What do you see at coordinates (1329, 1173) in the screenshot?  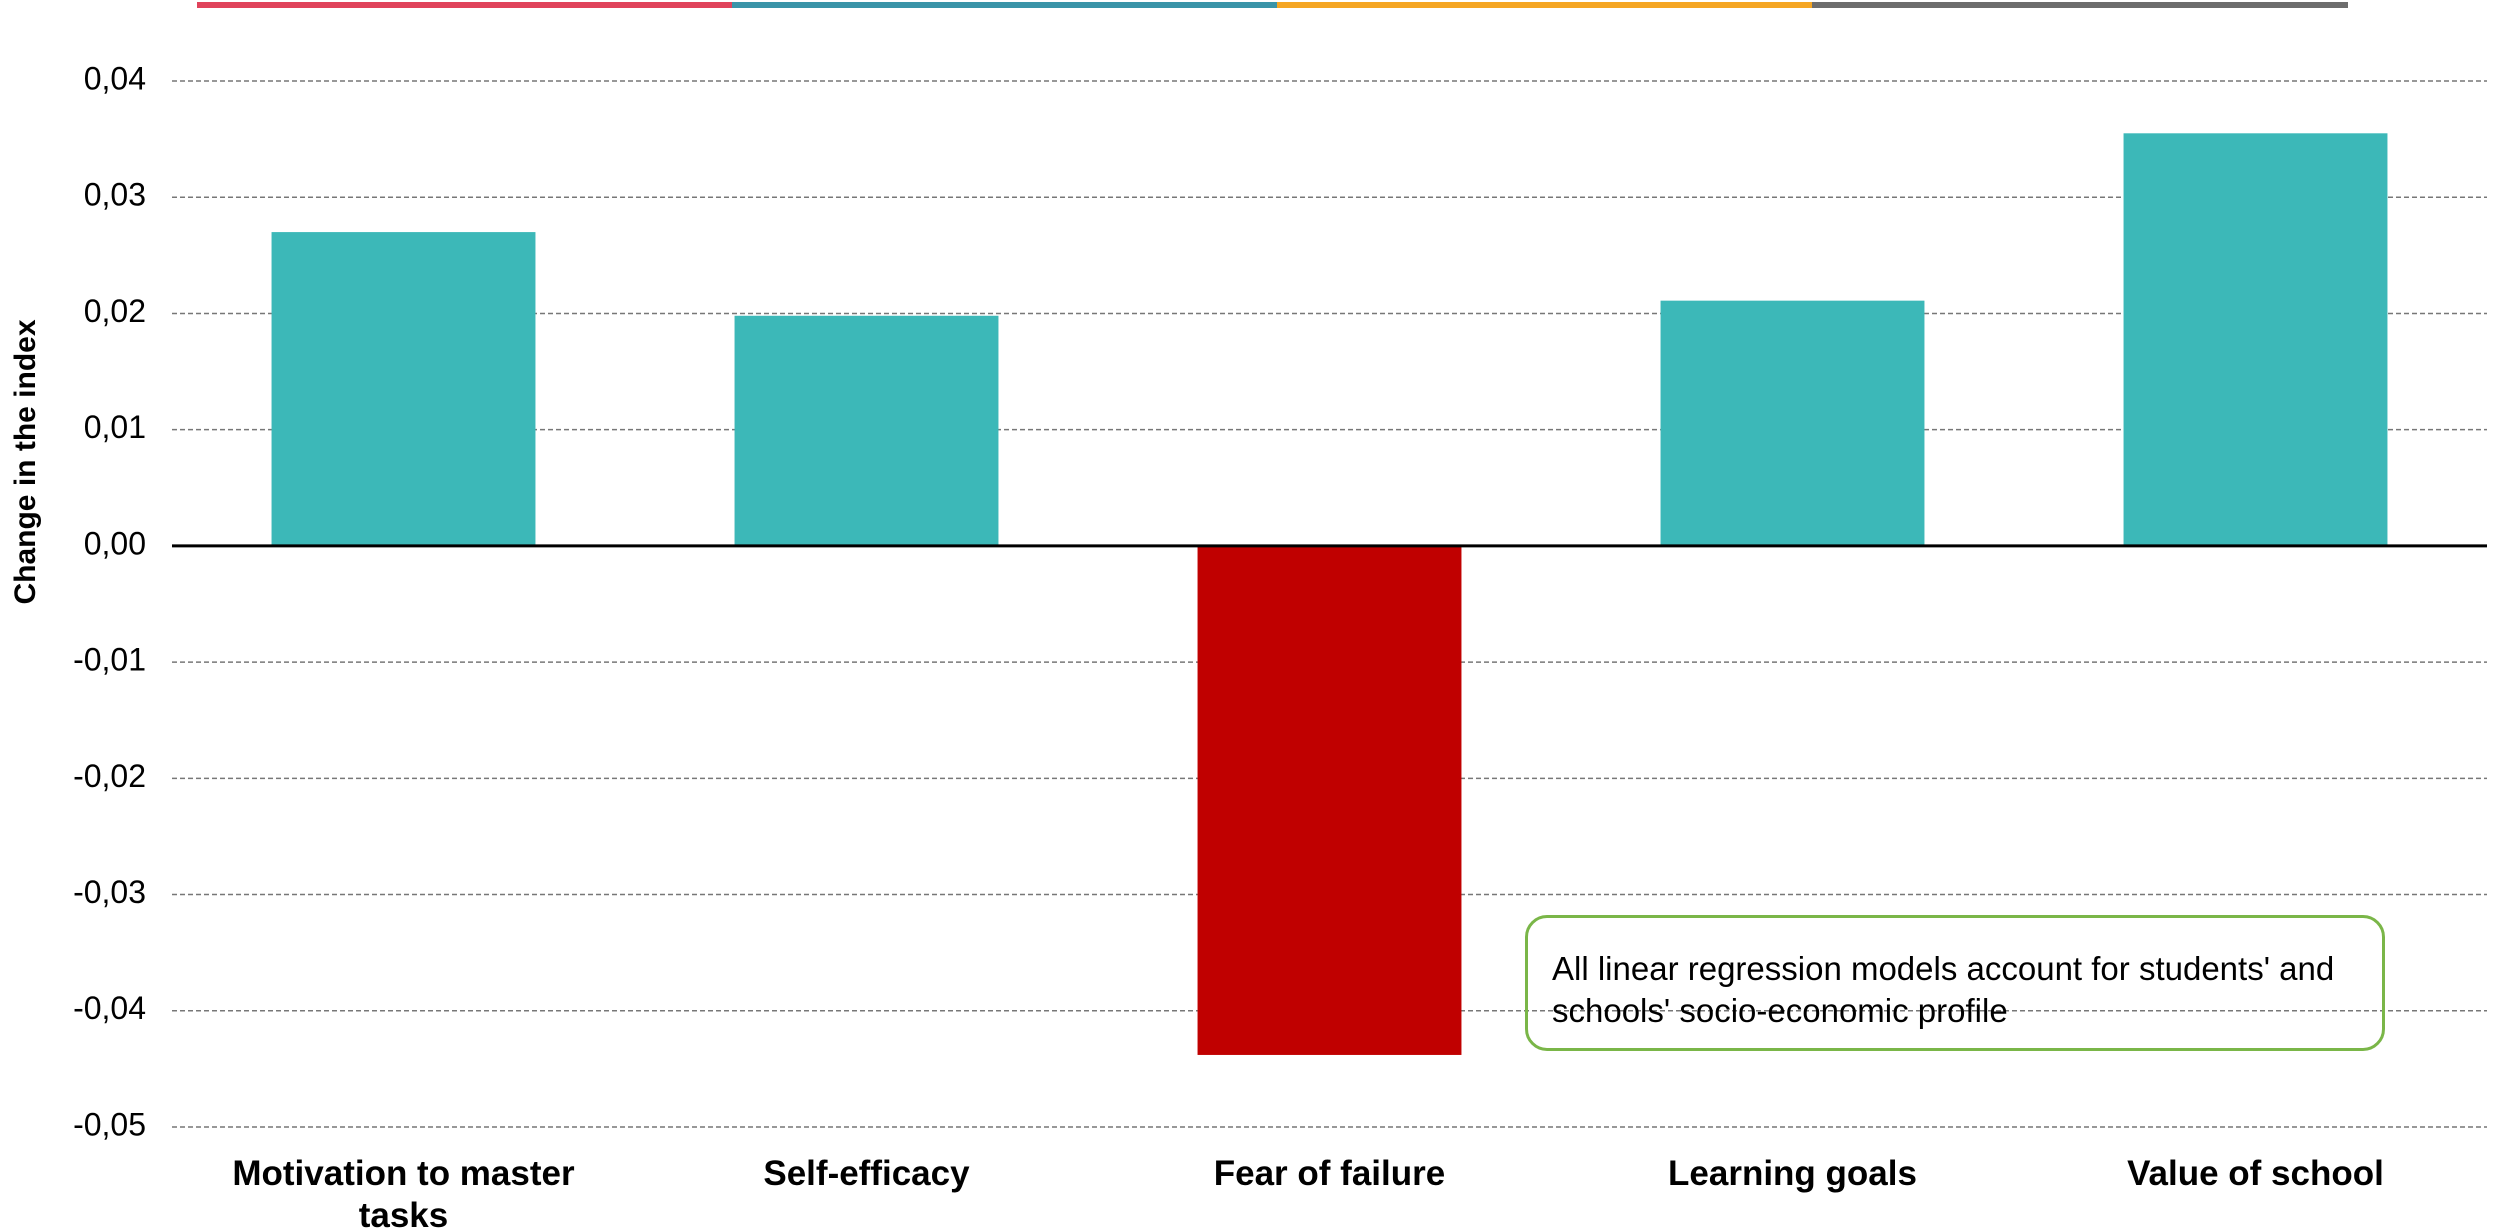 I see `x-tick-label: Fear of failure` at bounding box center [1329, 1173].